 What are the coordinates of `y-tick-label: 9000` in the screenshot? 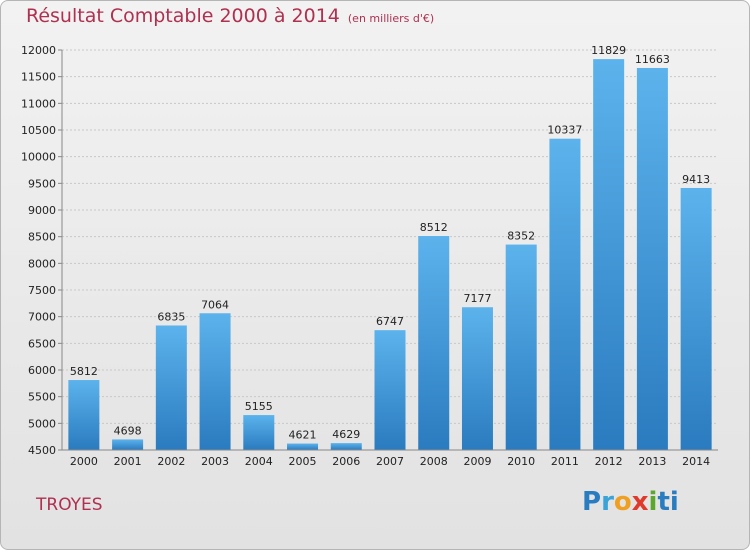 It's located at (42, 210).